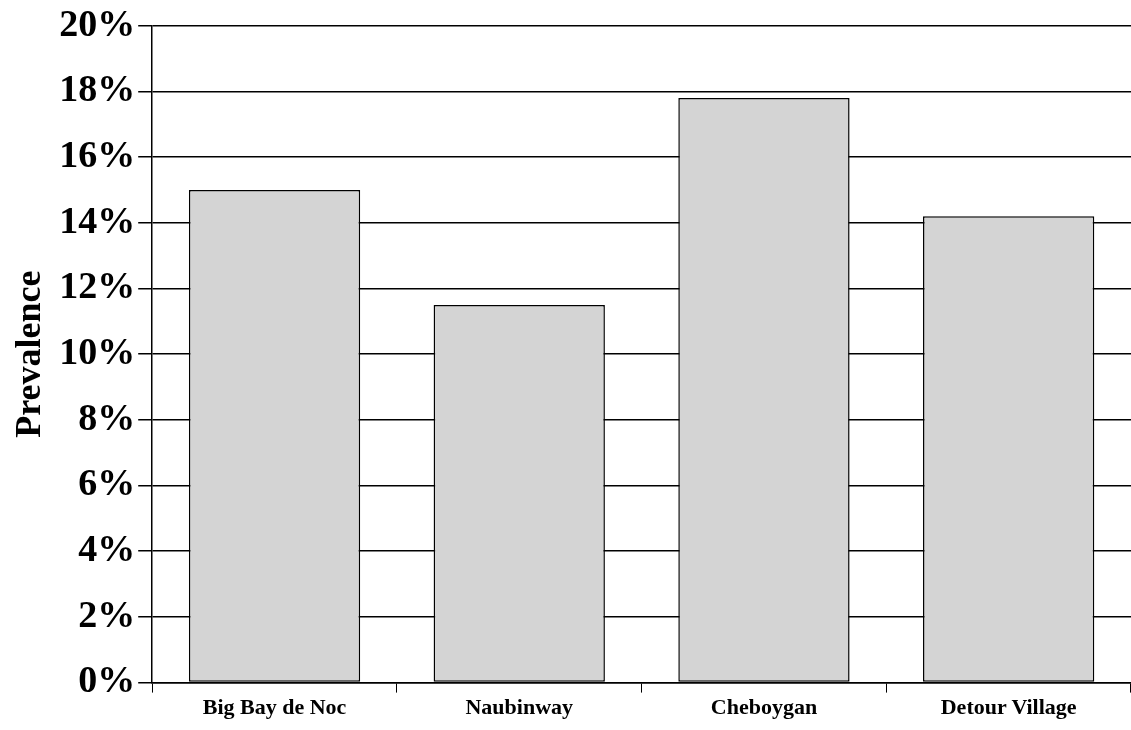 This screenshot has width=1131, height=730. Describe the element at coordinates (27, 354) in the screenshot. I see `y-axis-title: Prevalence` at that location.